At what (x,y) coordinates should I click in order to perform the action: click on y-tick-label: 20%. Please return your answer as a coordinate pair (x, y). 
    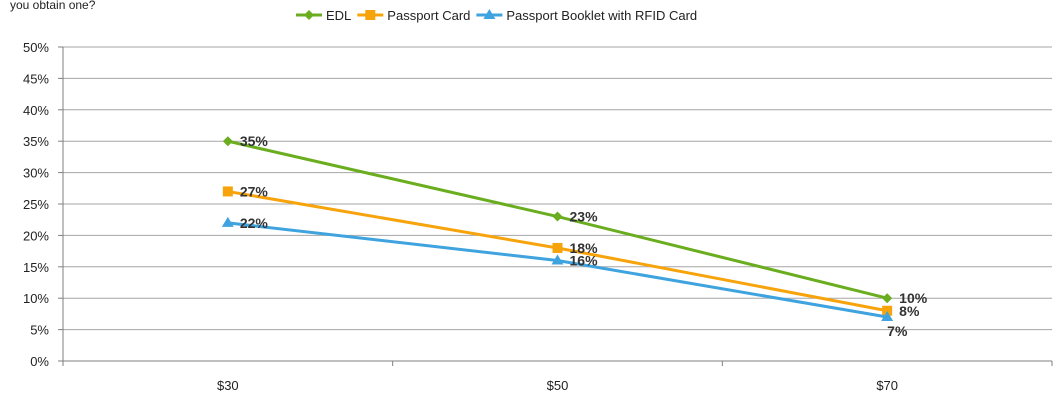
    Looking at the image, I should click on (36, 235).